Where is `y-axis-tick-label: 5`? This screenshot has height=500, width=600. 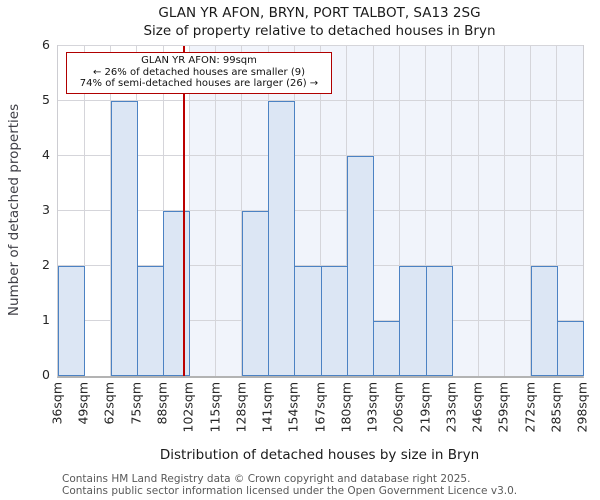
y-axis-tick-label: 5 is located at coordinates (46, 99).